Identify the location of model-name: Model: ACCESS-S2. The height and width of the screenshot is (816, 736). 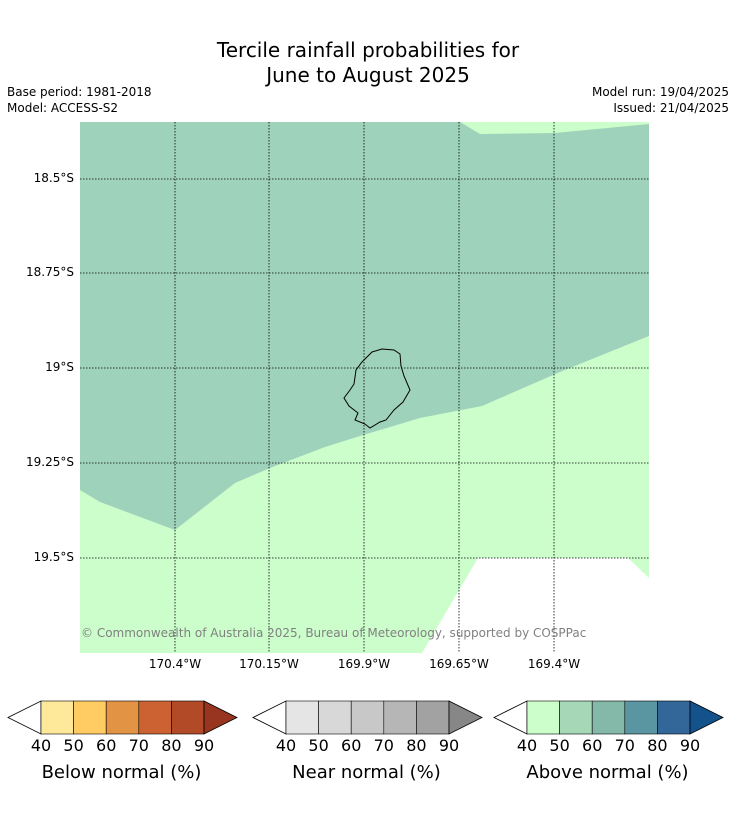
(63, 108).